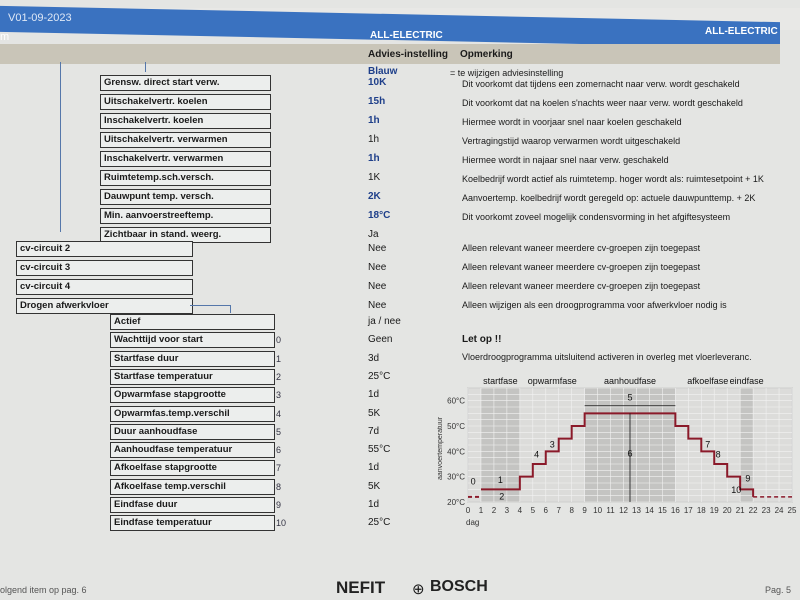 This screenshot has height=600, width=800. Describe the element at coordinates (468, 510) in the screenshot. I see `x-tick: 0` at that location.